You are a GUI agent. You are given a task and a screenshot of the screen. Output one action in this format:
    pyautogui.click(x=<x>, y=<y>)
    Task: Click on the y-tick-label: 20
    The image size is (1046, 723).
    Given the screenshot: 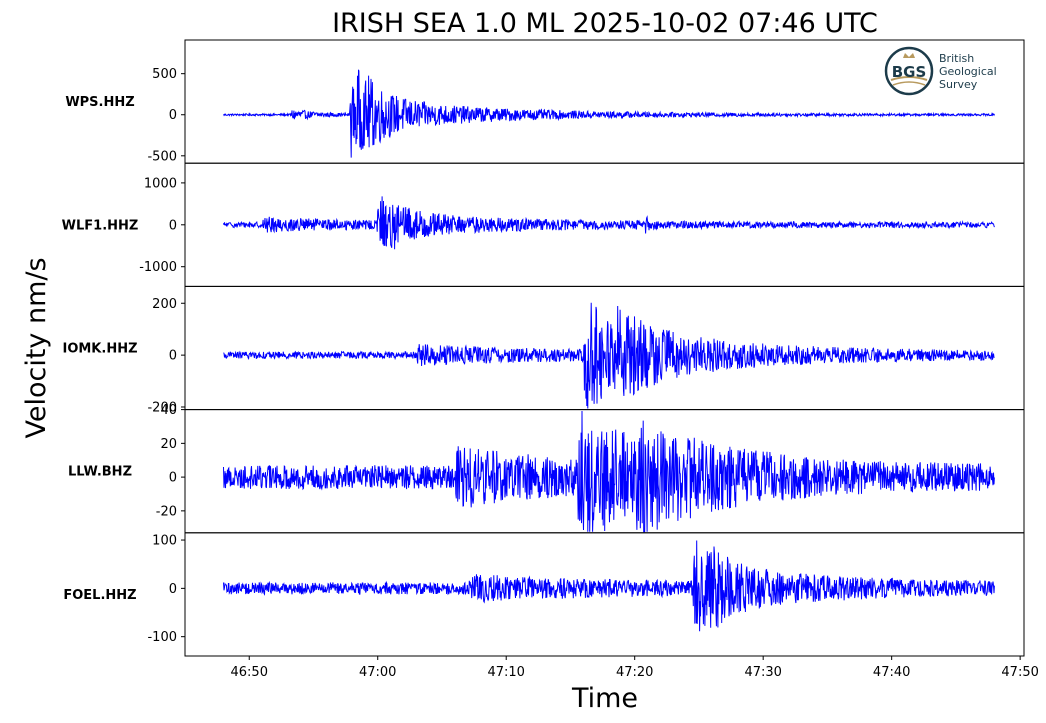 What is the action you would take?
    pyautogui.click(x=168, y=444)
    